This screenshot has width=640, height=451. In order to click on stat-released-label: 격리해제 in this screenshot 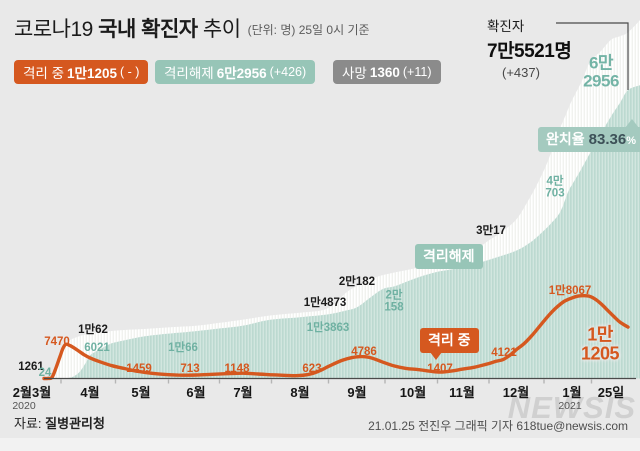, I will do `click(189, 73)`.